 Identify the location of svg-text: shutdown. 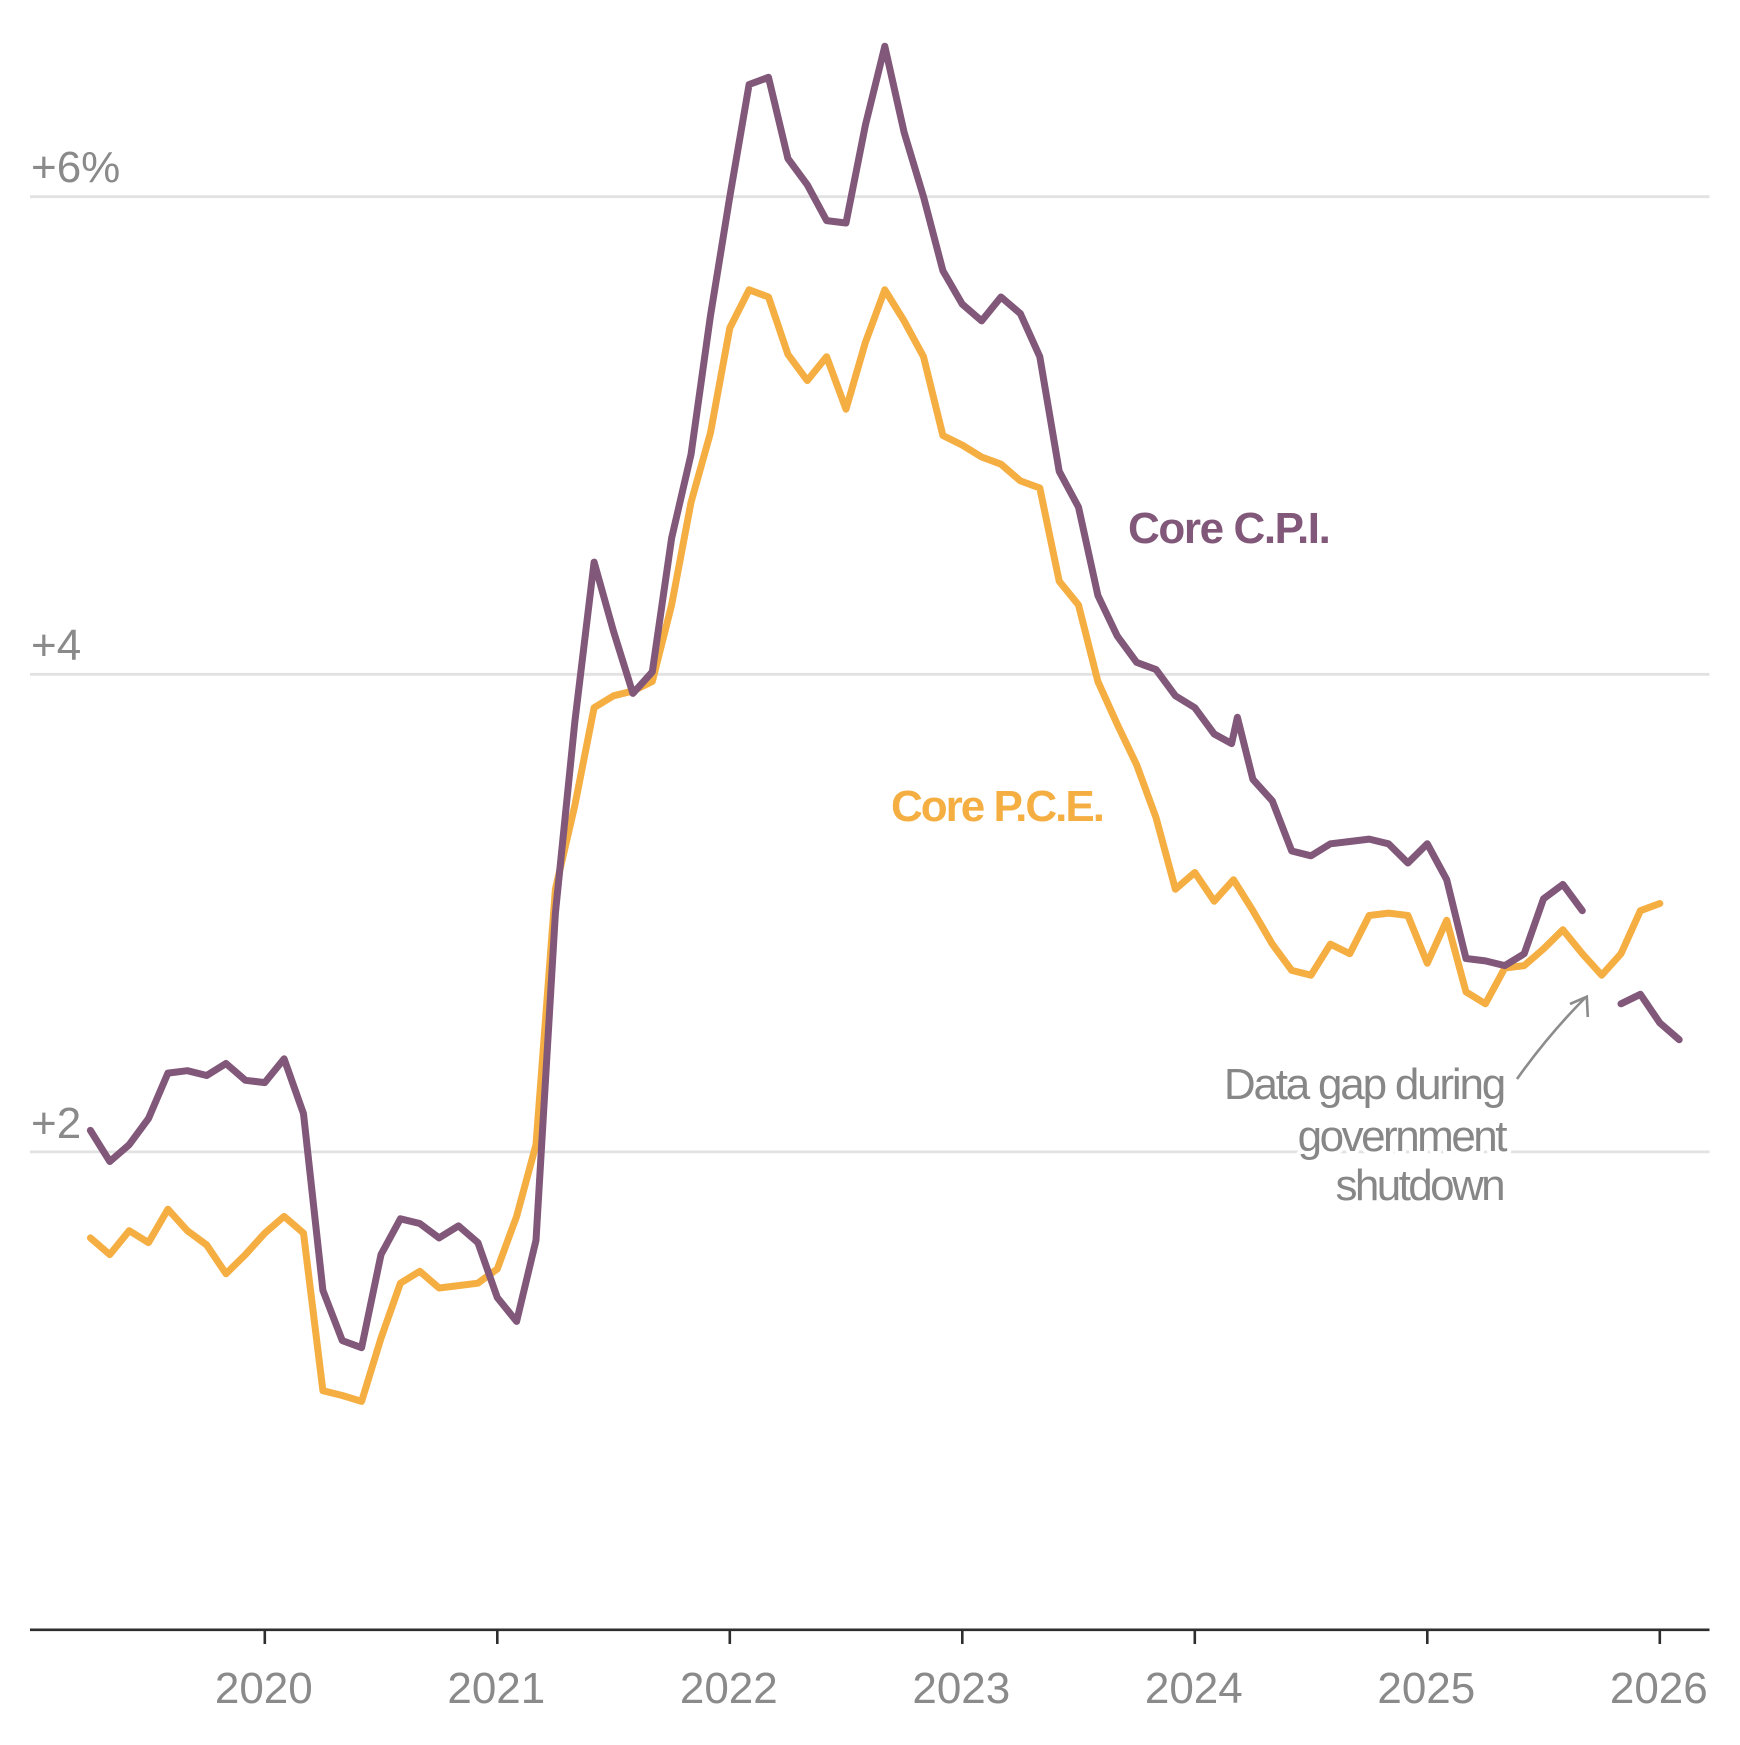
(1419, 1185).